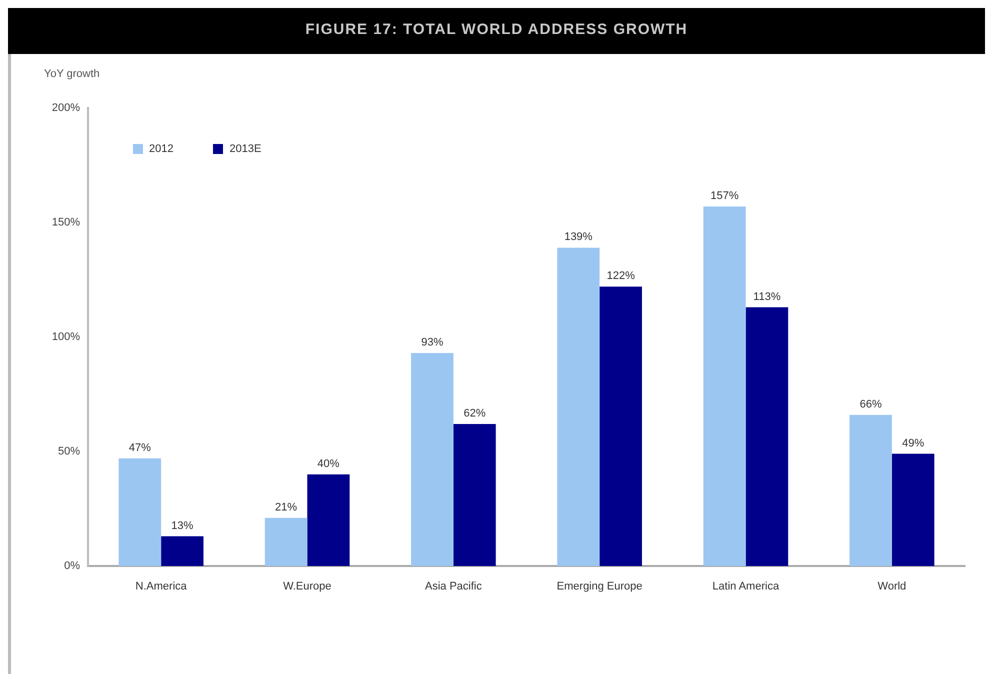  Describe the element at coordinates (182, 526) in the screenshot. I see `data-label: 13%` at that location.